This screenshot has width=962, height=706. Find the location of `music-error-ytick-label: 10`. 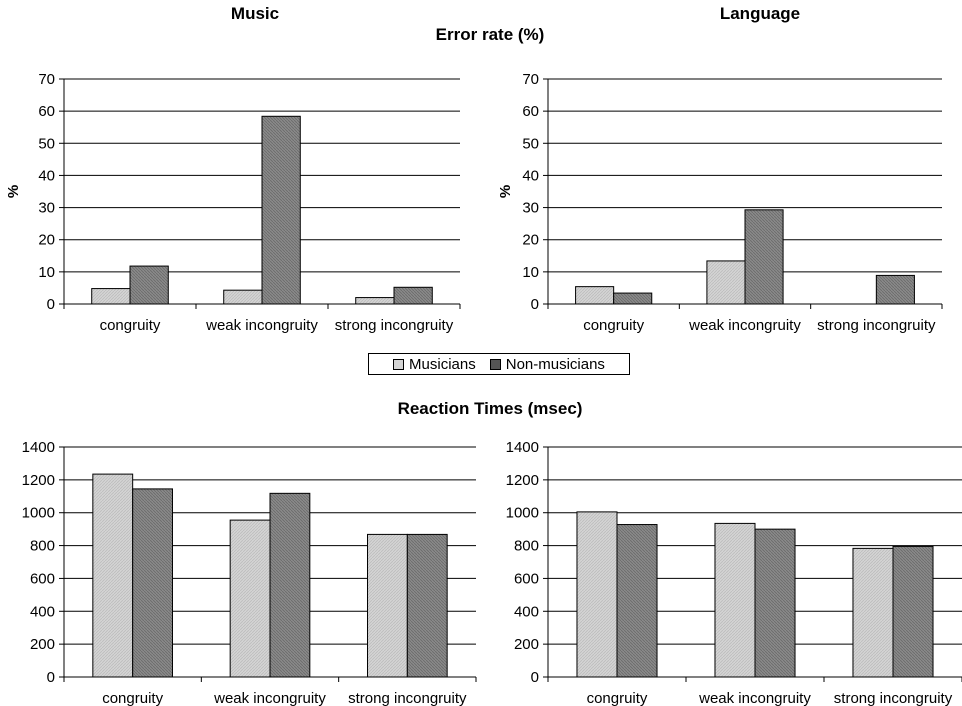

music-error-ytick-label: 10 is located at coordinates (46, 272).